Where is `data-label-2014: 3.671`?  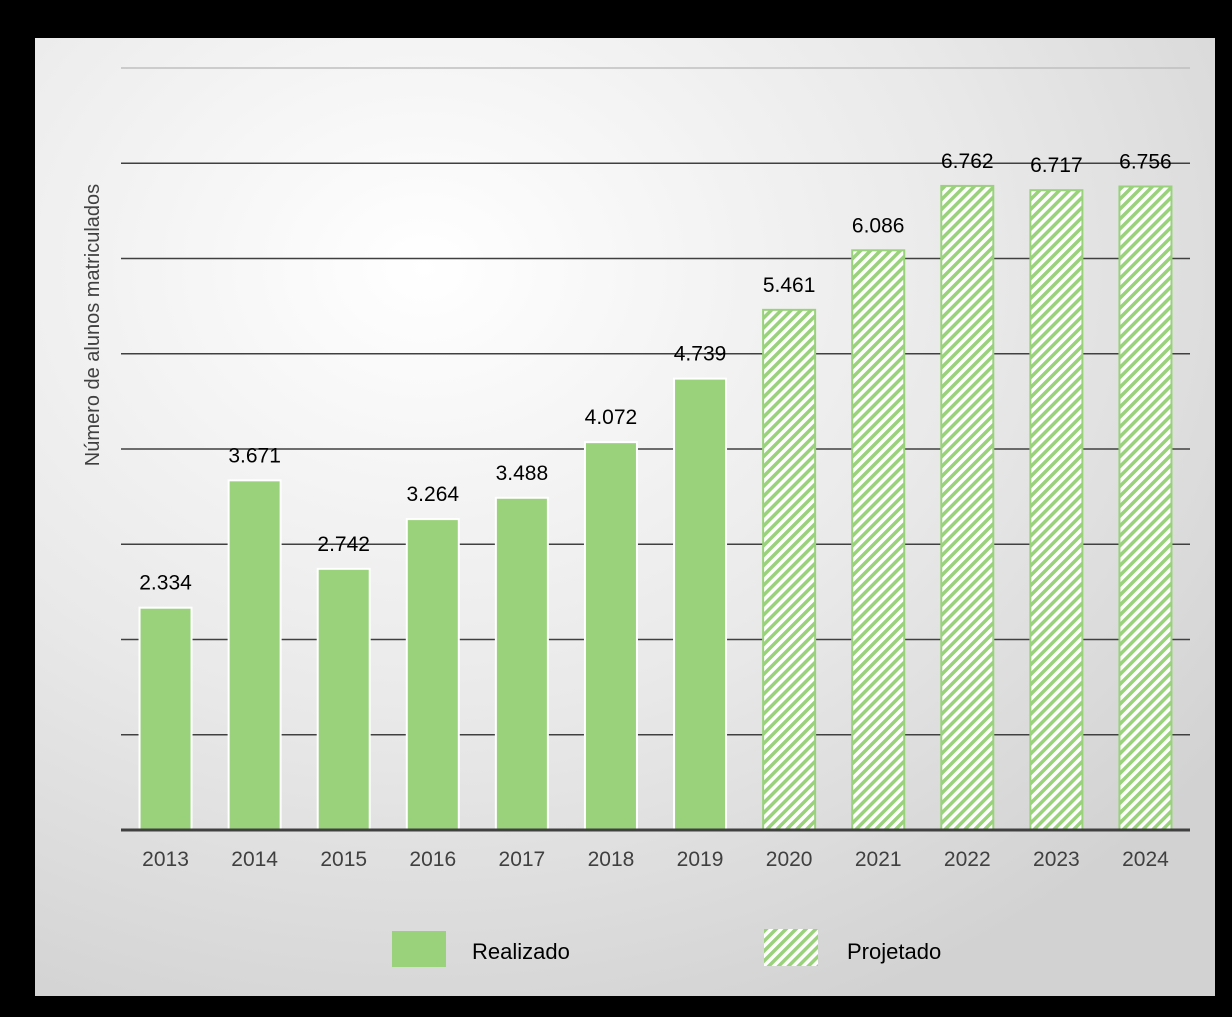 data-label-2014: 3.671 is located at coordinates (254, 455).